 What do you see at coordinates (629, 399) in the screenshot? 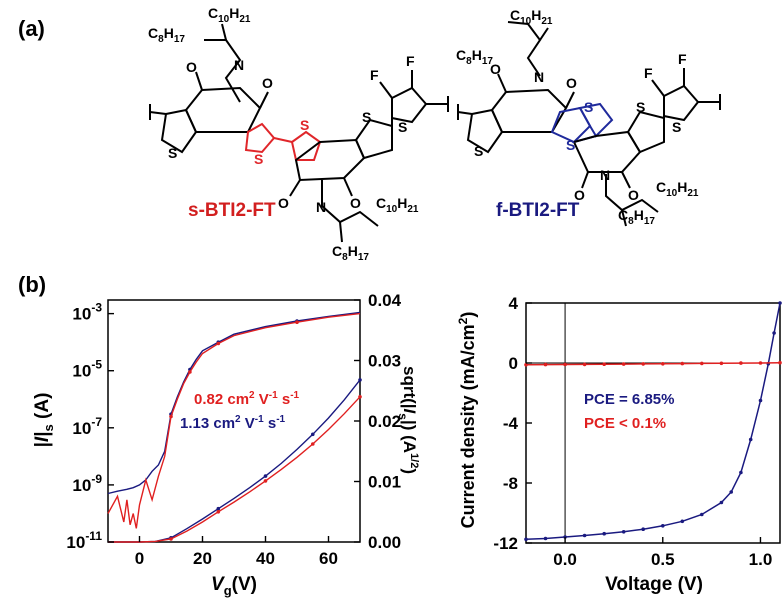
I see `jv-annotation-blue: PCE = 6.85%` at bounding box center [629, 399].